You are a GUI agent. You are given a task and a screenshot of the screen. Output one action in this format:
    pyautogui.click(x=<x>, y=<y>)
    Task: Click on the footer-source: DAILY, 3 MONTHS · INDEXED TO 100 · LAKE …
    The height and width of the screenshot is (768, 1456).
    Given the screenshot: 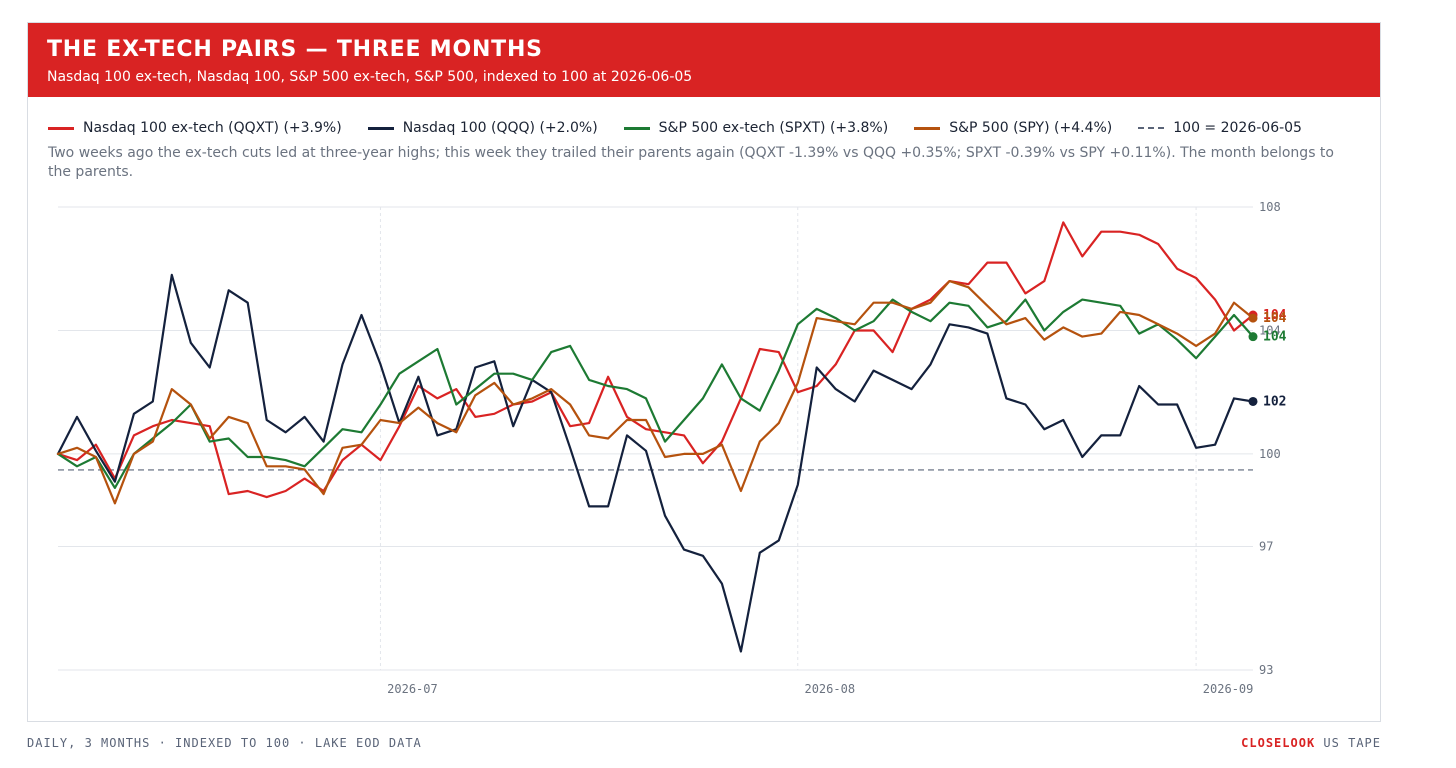 What is the action you would take?
    pyautogui.click(x=224, y=743)
    